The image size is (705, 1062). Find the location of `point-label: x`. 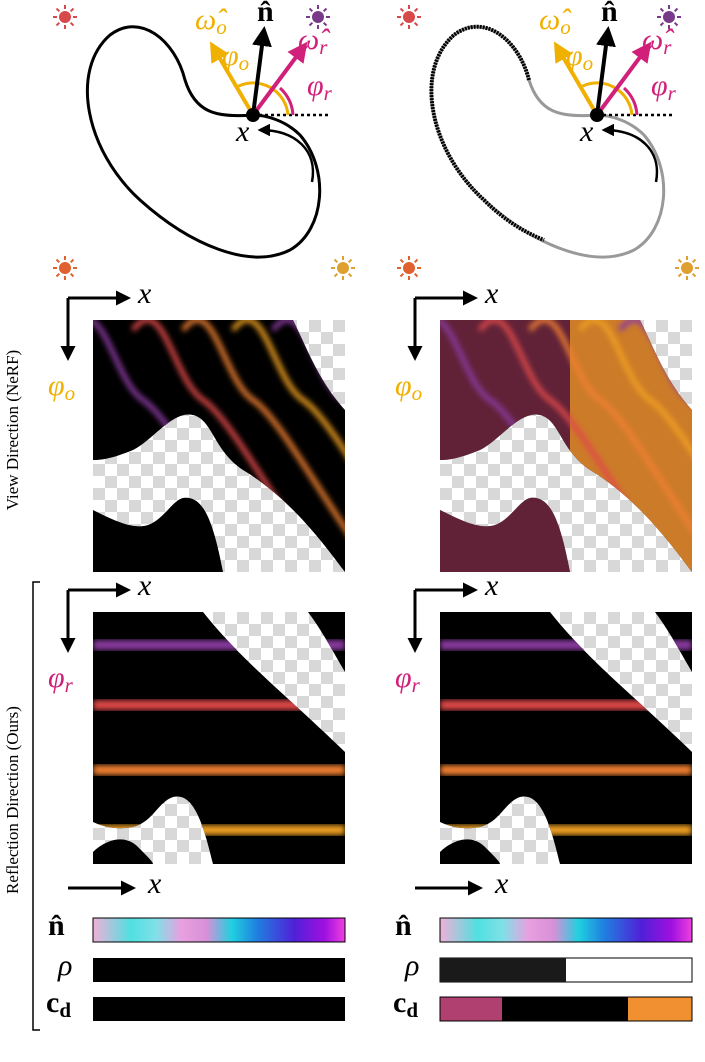

point-label: x is located at coordinates (242, 131).